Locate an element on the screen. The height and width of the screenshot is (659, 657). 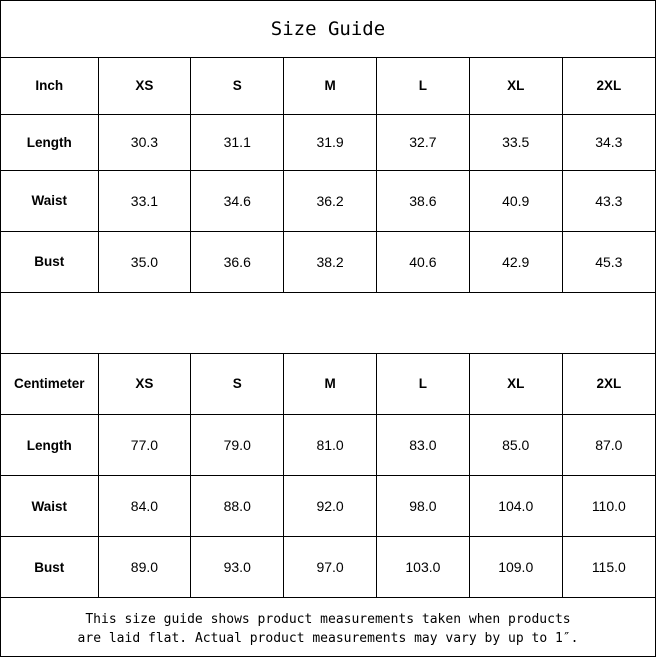
measurement-value: 36.2 is located at coordinates (330, 200).